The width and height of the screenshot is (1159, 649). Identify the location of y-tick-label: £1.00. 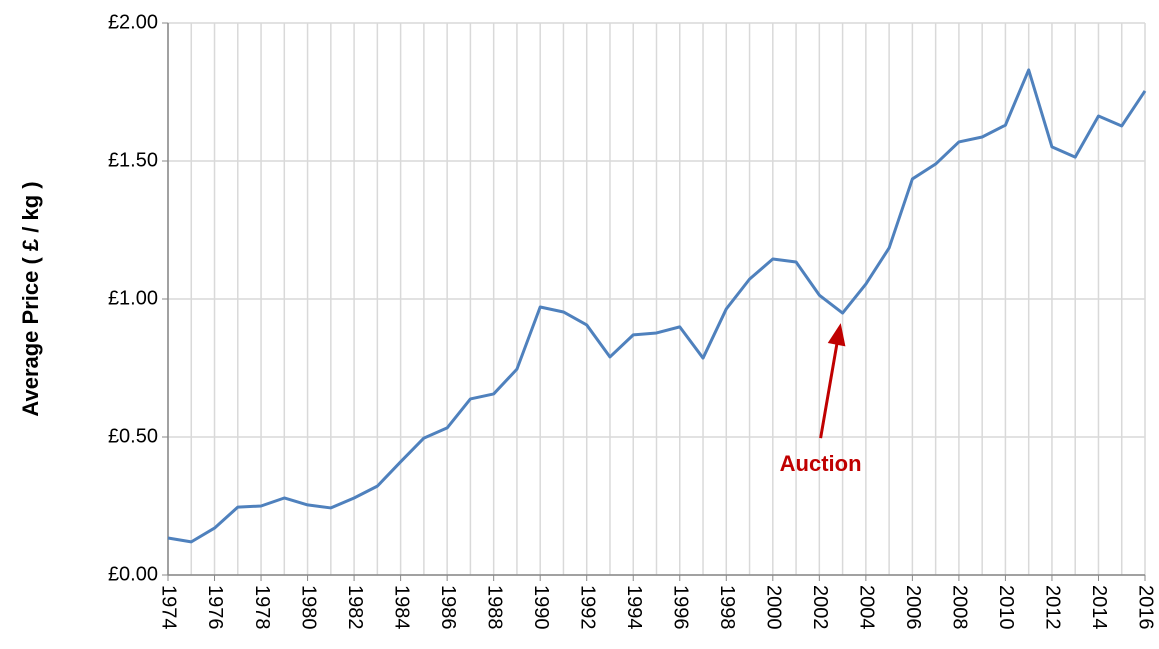
(133, 298).